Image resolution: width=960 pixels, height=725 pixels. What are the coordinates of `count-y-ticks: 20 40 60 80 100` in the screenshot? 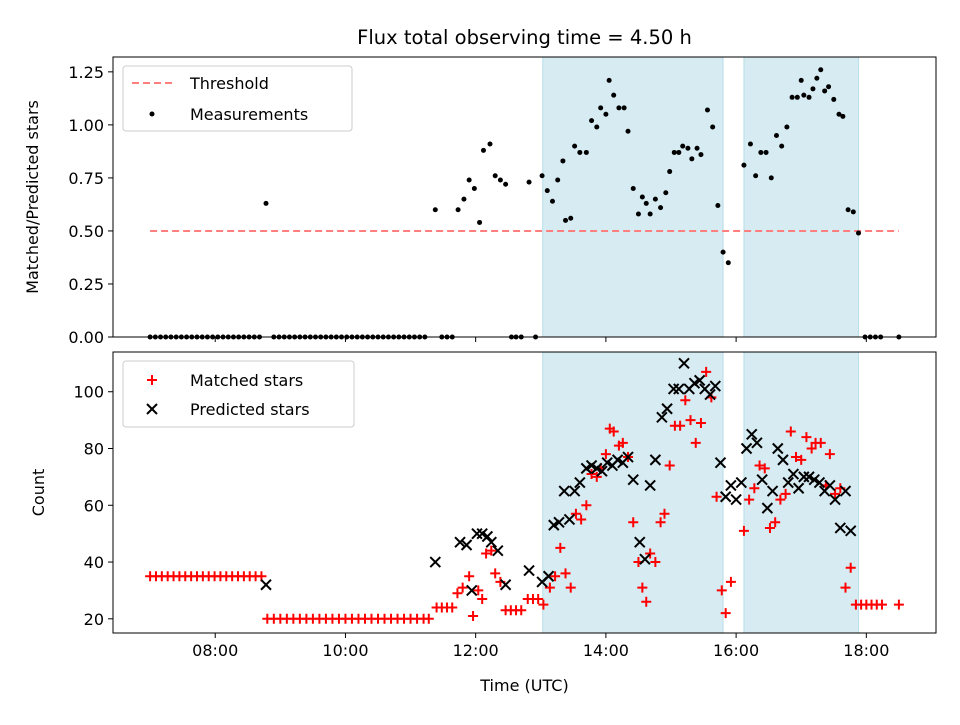 It's located at (93, 506).